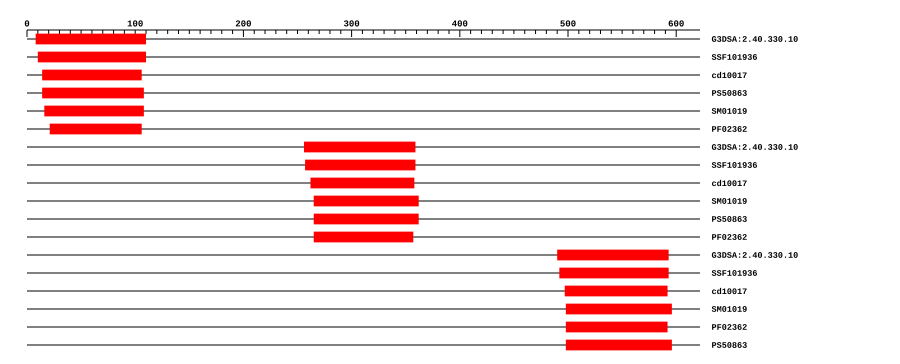 The height and width of the screenshot is (364, 900). Describe the element at coordinates (135, 23) in the screenshot. I see `x-tick-label: 100` at that location.